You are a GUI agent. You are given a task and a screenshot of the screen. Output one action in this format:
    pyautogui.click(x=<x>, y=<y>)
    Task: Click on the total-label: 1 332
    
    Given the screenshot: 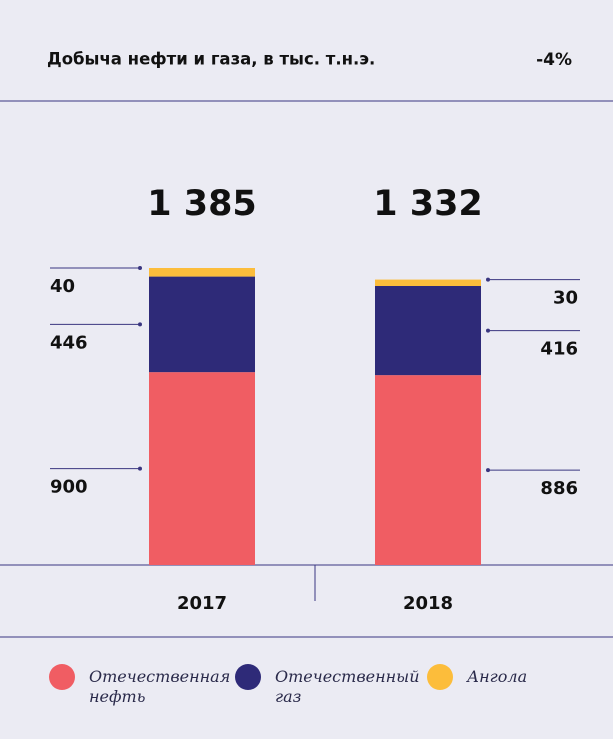 What is the action you would take?
    pyautogui.click(x=428, y=204)
    